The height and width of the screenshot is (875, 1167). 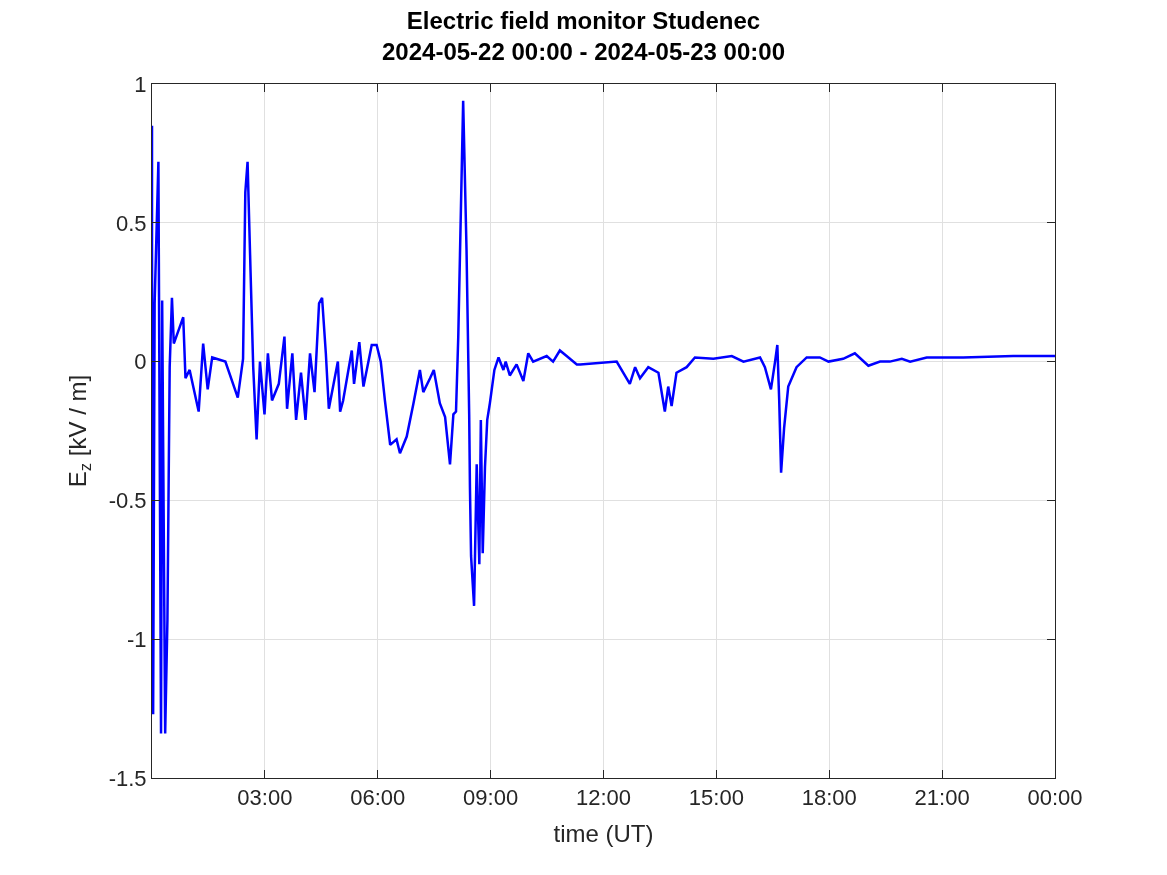 What do you see at coordinates (603, 833) in the screenshot?
I see `x-axis-title: time (UT)` at bounding box center [603, 833].